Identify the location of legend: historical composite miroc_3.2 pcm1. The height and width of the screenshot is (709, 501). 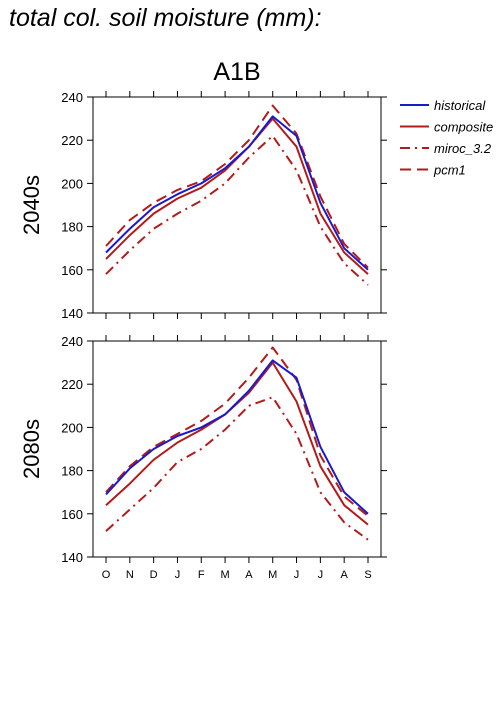
(446, 138).